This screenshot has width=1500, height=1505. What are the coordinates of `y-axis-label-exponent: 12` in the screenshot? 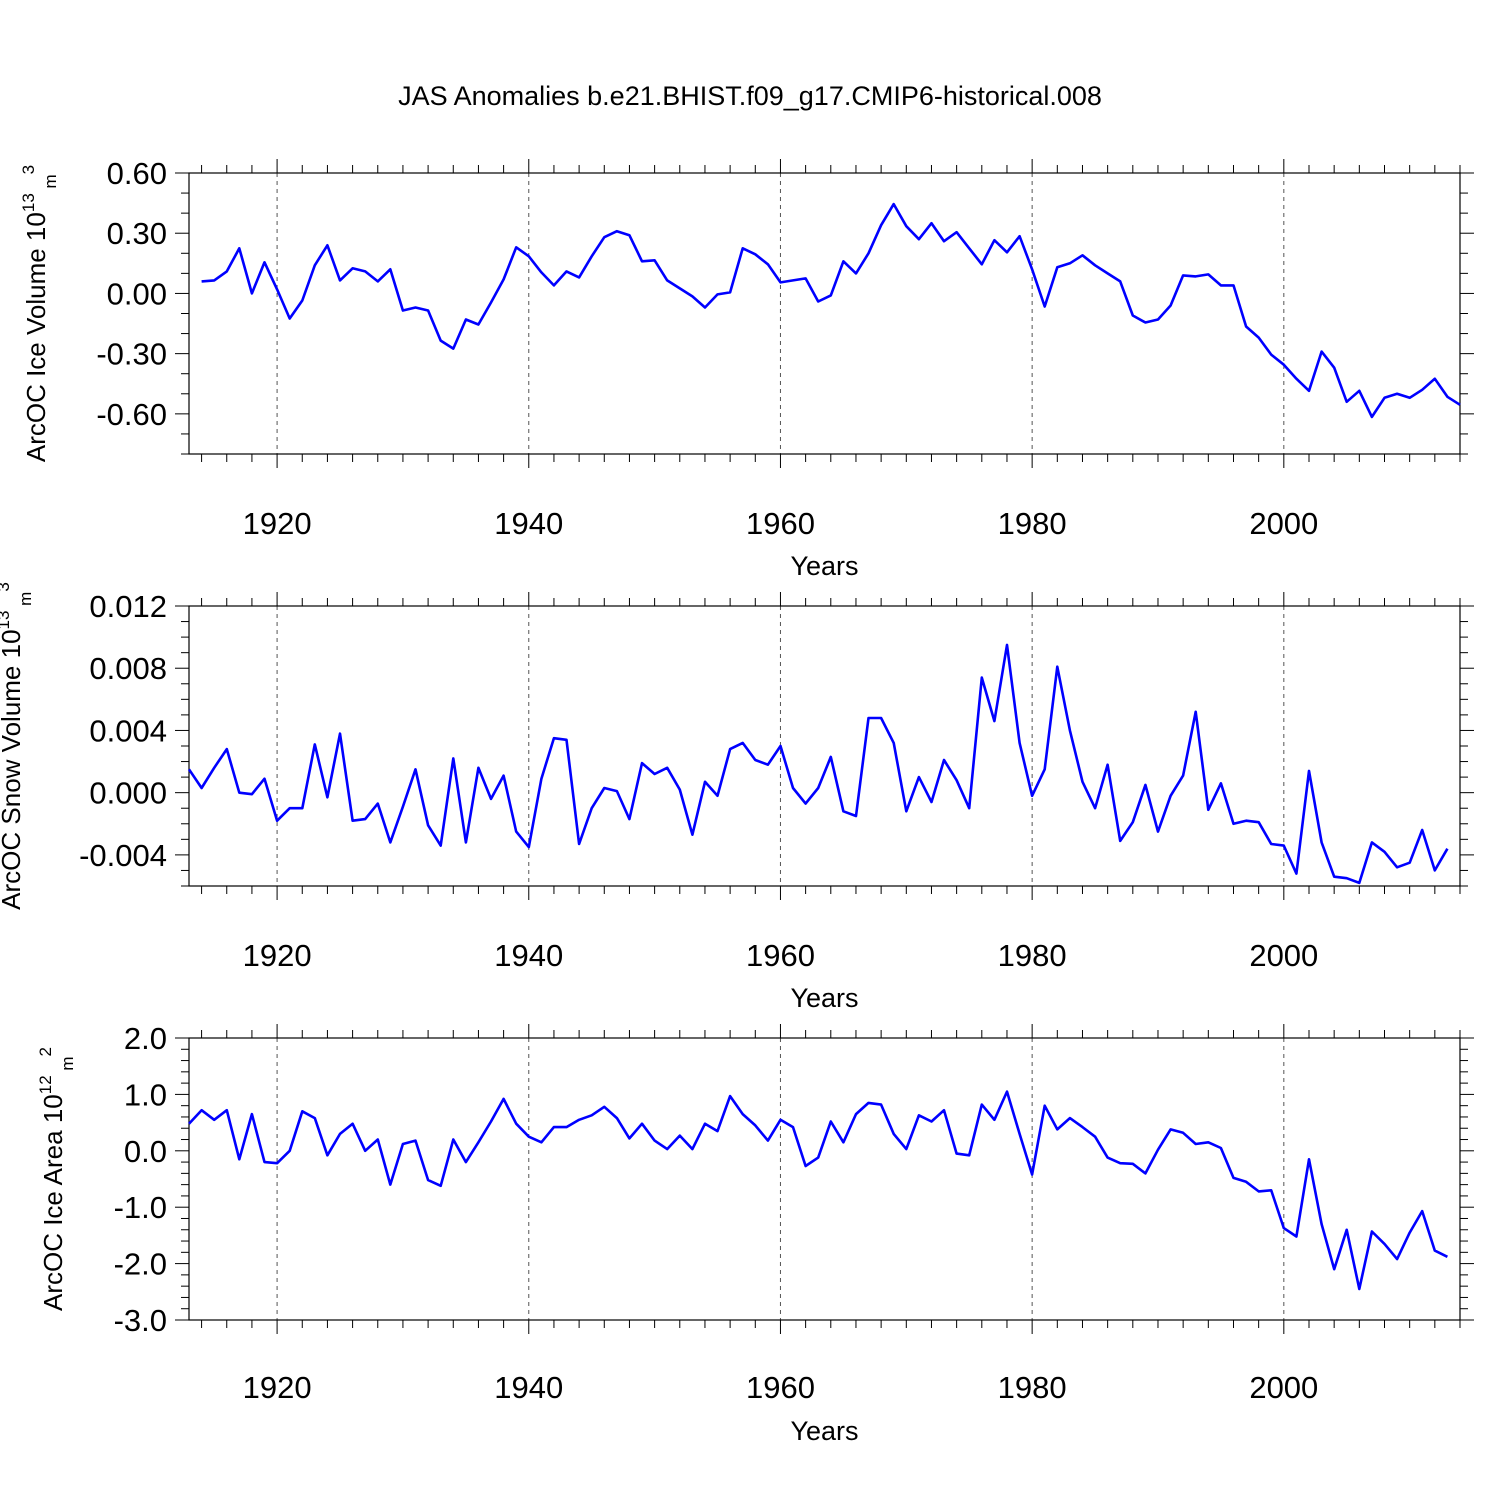 It's located at (45, 1084).